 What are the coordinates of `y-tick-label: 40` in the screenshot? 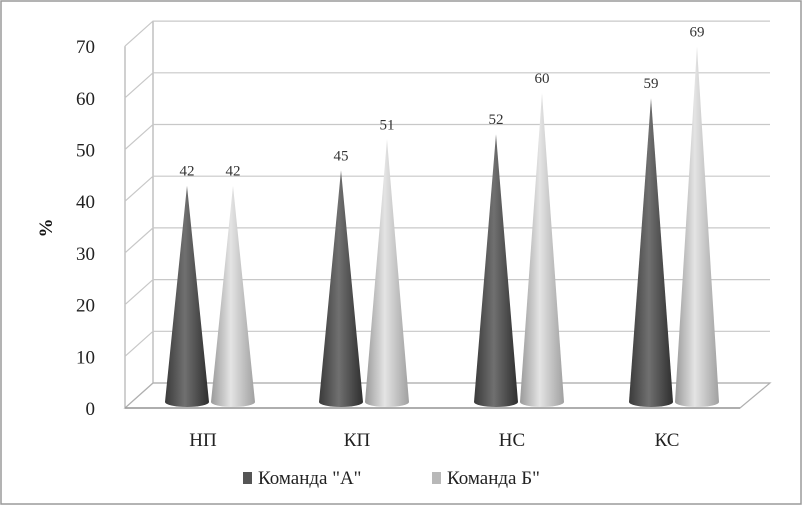 It's located at (85, 202).